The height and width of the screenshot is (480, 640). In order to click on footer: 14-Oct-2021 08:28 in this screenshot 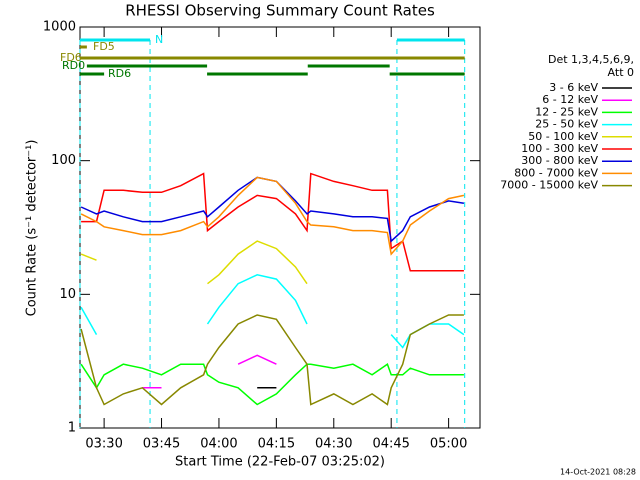, I will do `click(598, 472)`.